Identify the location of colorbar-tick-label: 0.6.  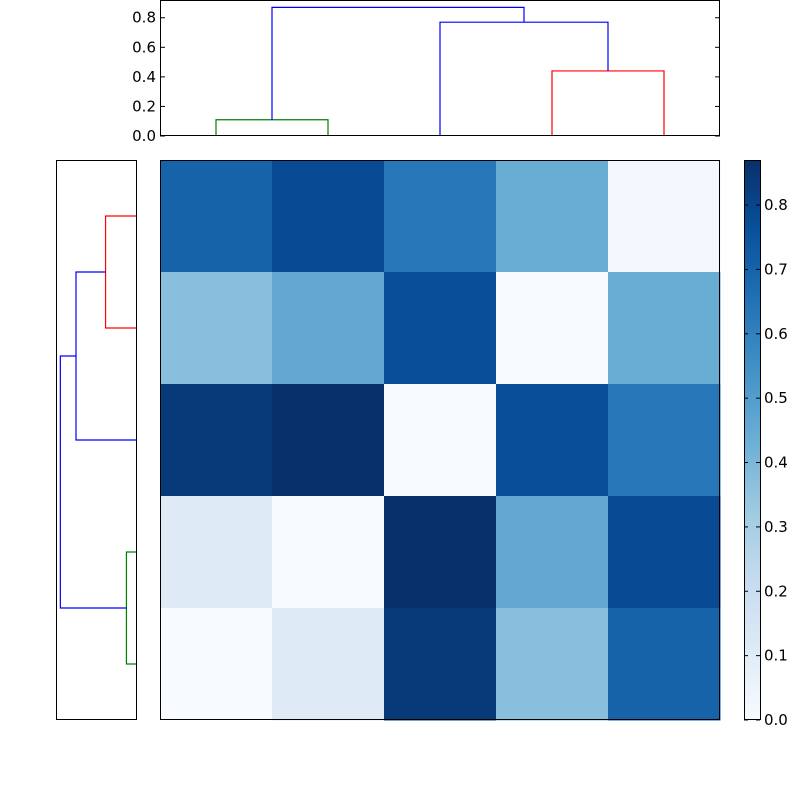
(776, 334).